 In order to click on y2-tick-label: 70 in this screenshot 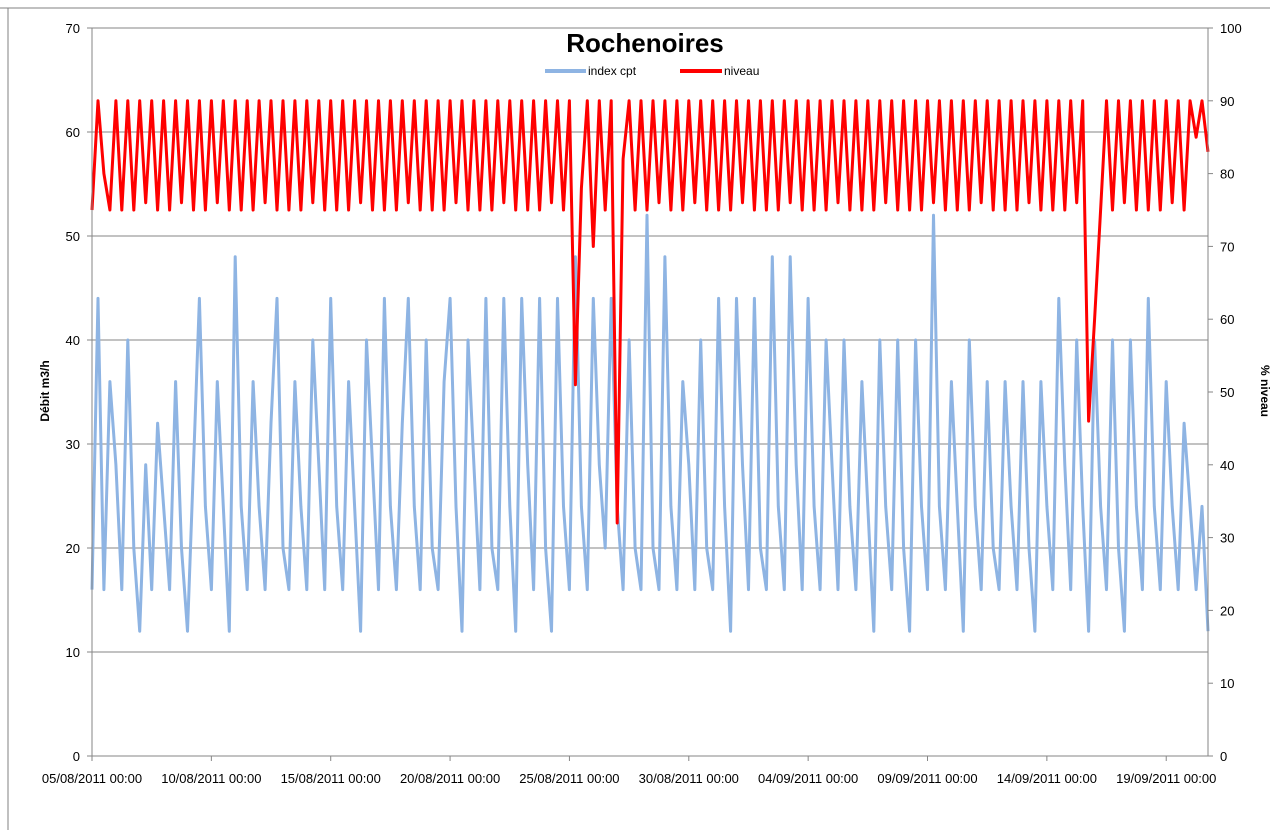, I will do `click(1227, 246)`.